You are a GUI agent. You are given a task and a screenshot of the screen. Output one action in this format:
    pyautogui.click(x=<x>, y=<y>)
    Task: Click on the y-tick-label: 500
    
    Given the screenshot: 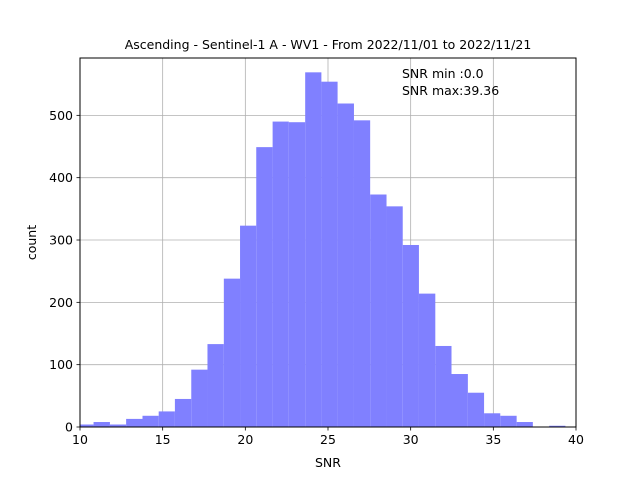 What is the action you would take?
    pyautogui.click(x=61, y=115)
    